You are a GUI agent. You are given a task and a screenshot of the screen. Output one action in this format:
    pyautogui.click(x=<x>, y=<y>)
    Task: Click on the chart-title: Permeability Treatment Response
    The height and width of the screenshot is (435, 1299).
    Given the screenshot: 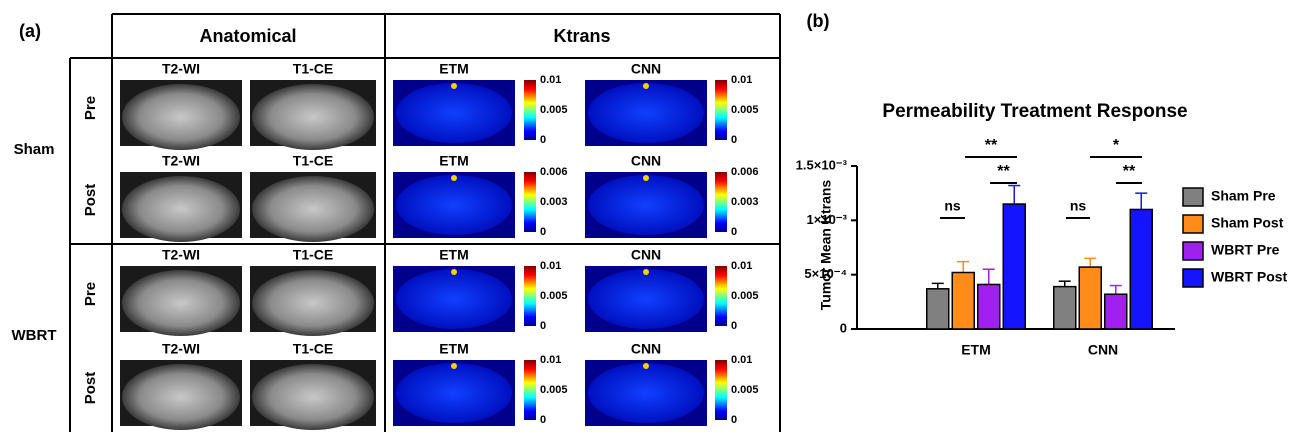 What is the action you would take?
    pyautogui.click(x=1034, y=111)
    